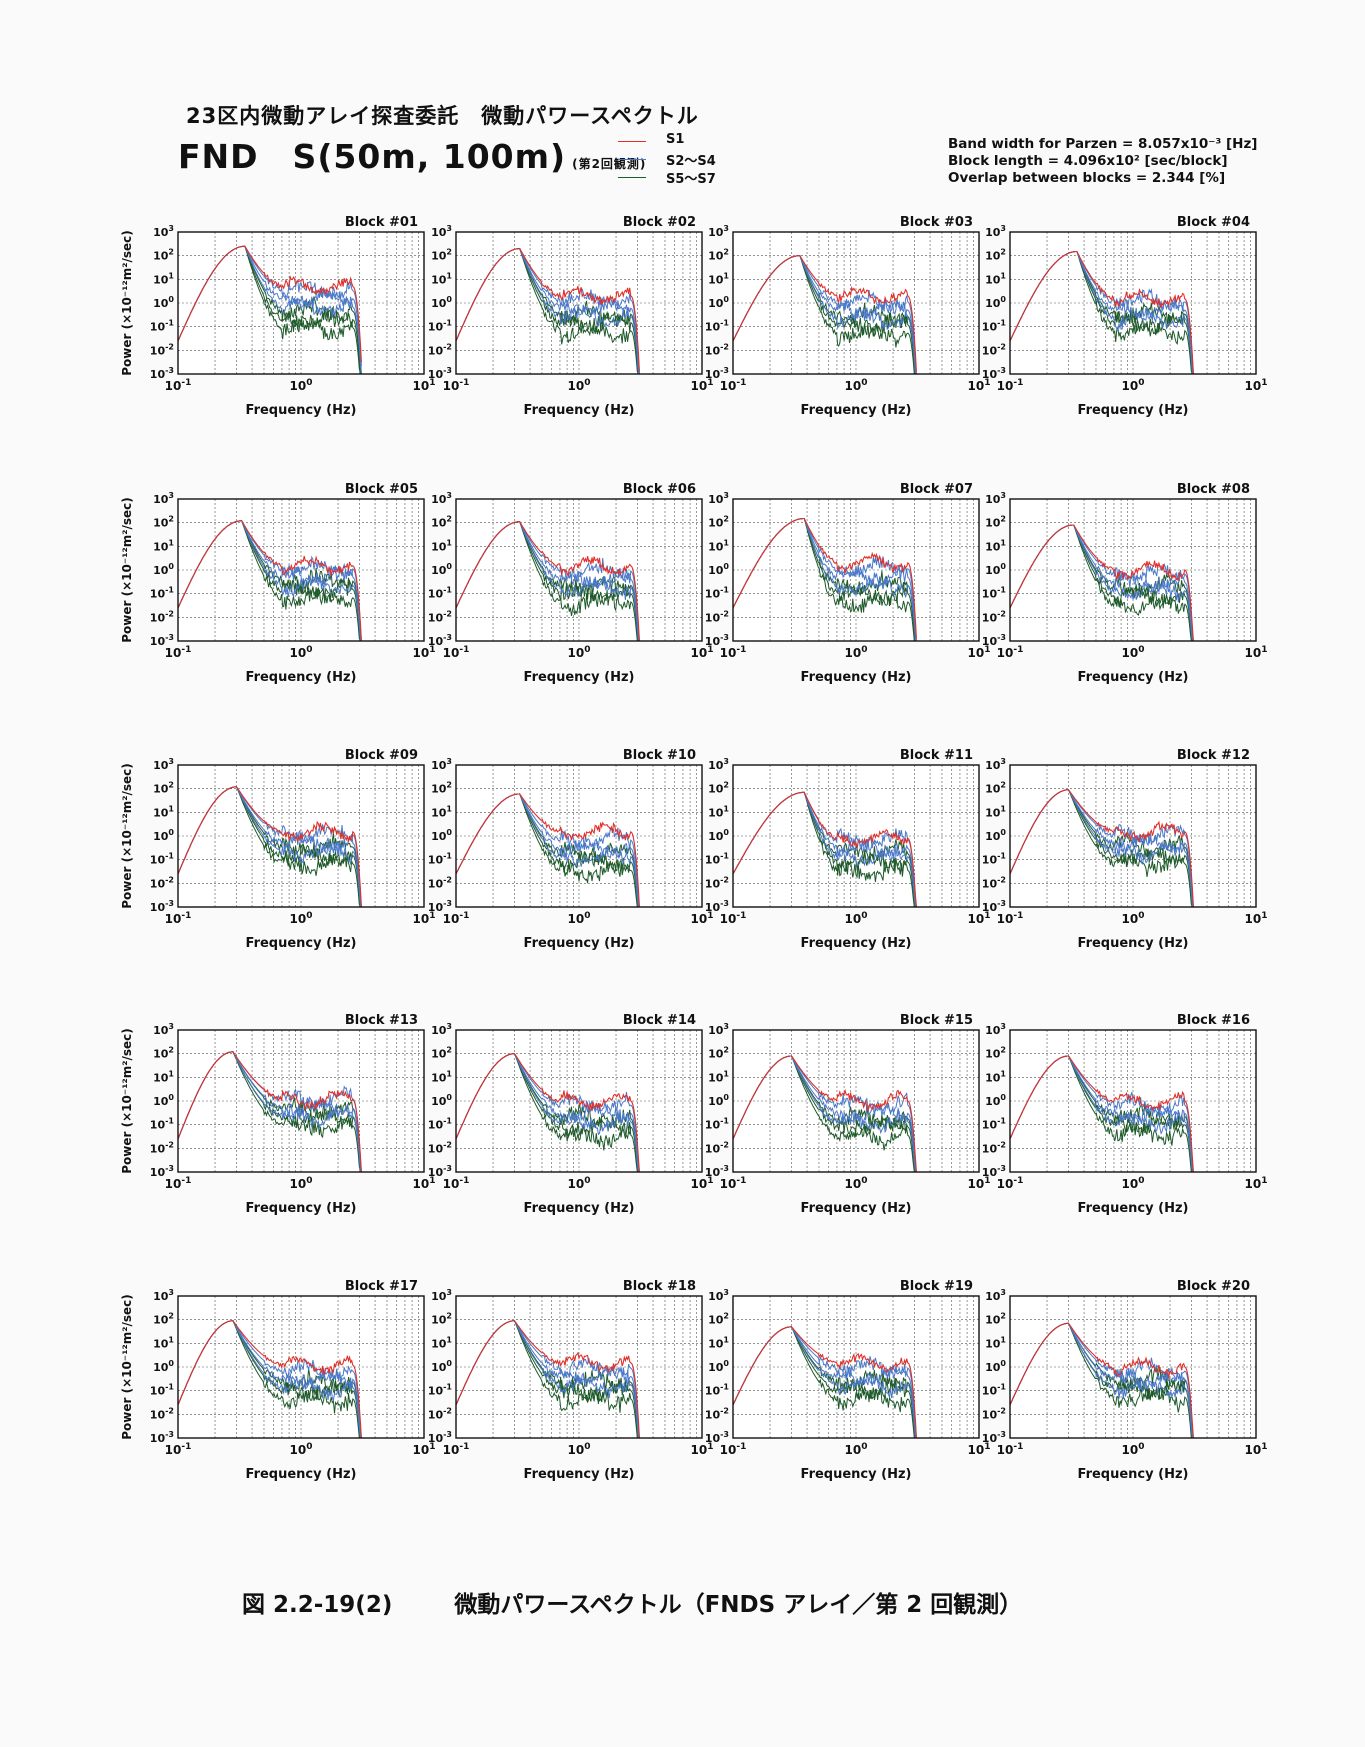 The image size is (1365, 1747). Describe the element at coordinates (659, 1286) in the screenshot. I see `panel-title: Block #18` at that location.